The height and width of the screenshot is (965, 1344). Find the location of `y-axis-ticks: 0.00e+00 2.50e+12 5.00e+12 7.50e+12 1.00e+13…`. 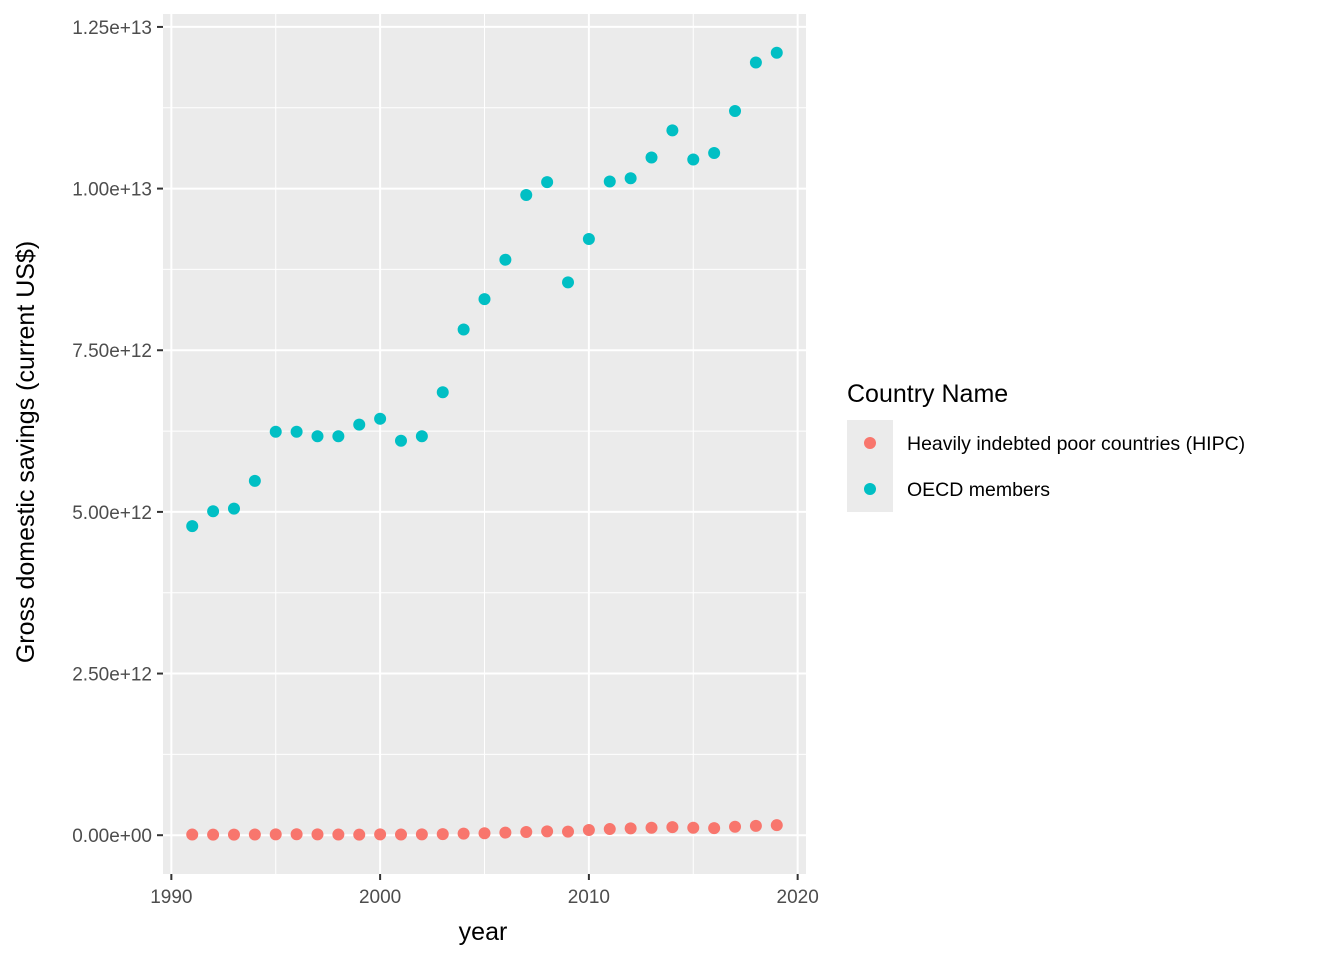

y-axis-ticks: 0.00e+00 2.50e+12 5.00e+12 7.50e+12 1.00e+13… is located at coordinates (117, 432).